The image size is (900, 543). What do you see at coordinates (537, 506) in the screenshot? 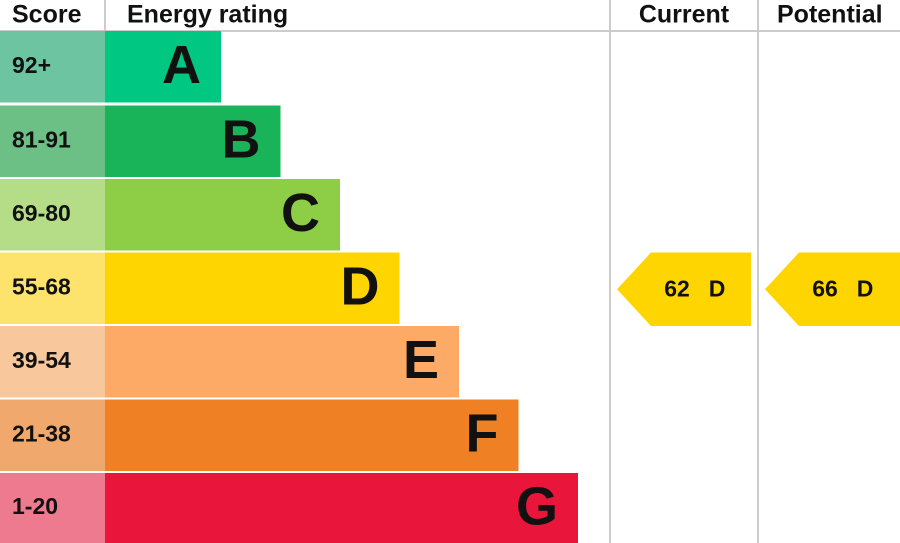
I see `rating-letter: G` at bounding box center [537, 506].